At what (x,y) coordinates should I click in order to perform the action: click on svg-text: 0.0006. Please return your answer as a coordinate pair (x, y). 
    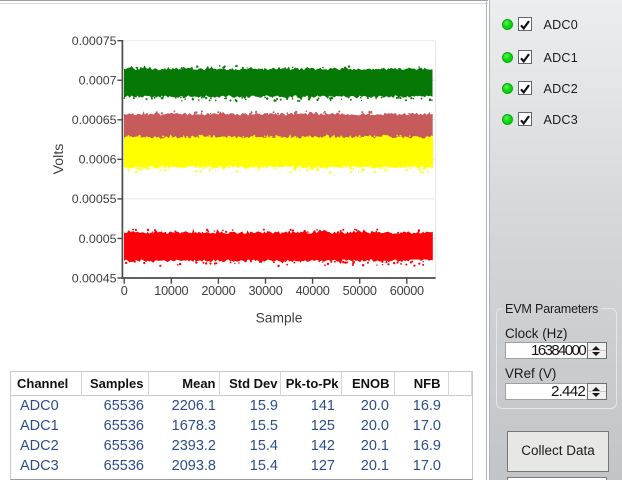
    Looking at the image, I should click on (98, 160).